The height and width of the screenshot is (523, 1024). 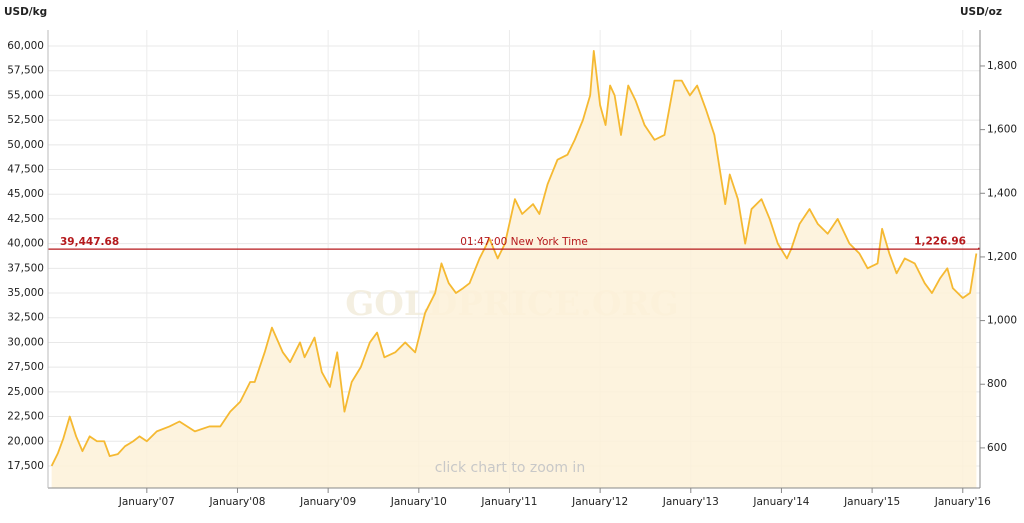 What do you see at coordinates (25, 318) in the screenshot?
I see `y-tick-label: 32,500` at bounding box center [25, 318].